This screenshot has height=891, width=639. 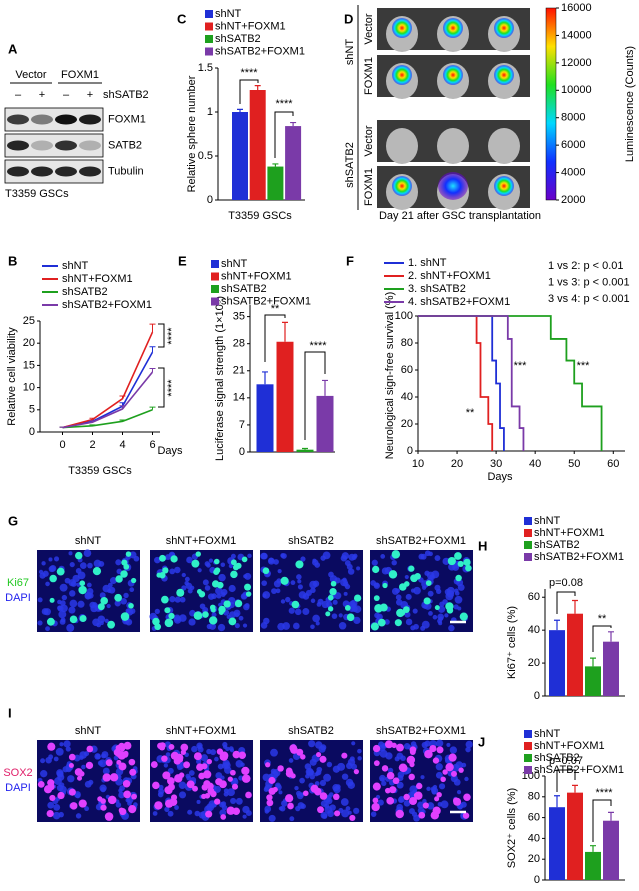 What do you see at coordinates (29, 343) in the screenshot?
I see `y-tick-label: 20` at bounding box center [29, 343].